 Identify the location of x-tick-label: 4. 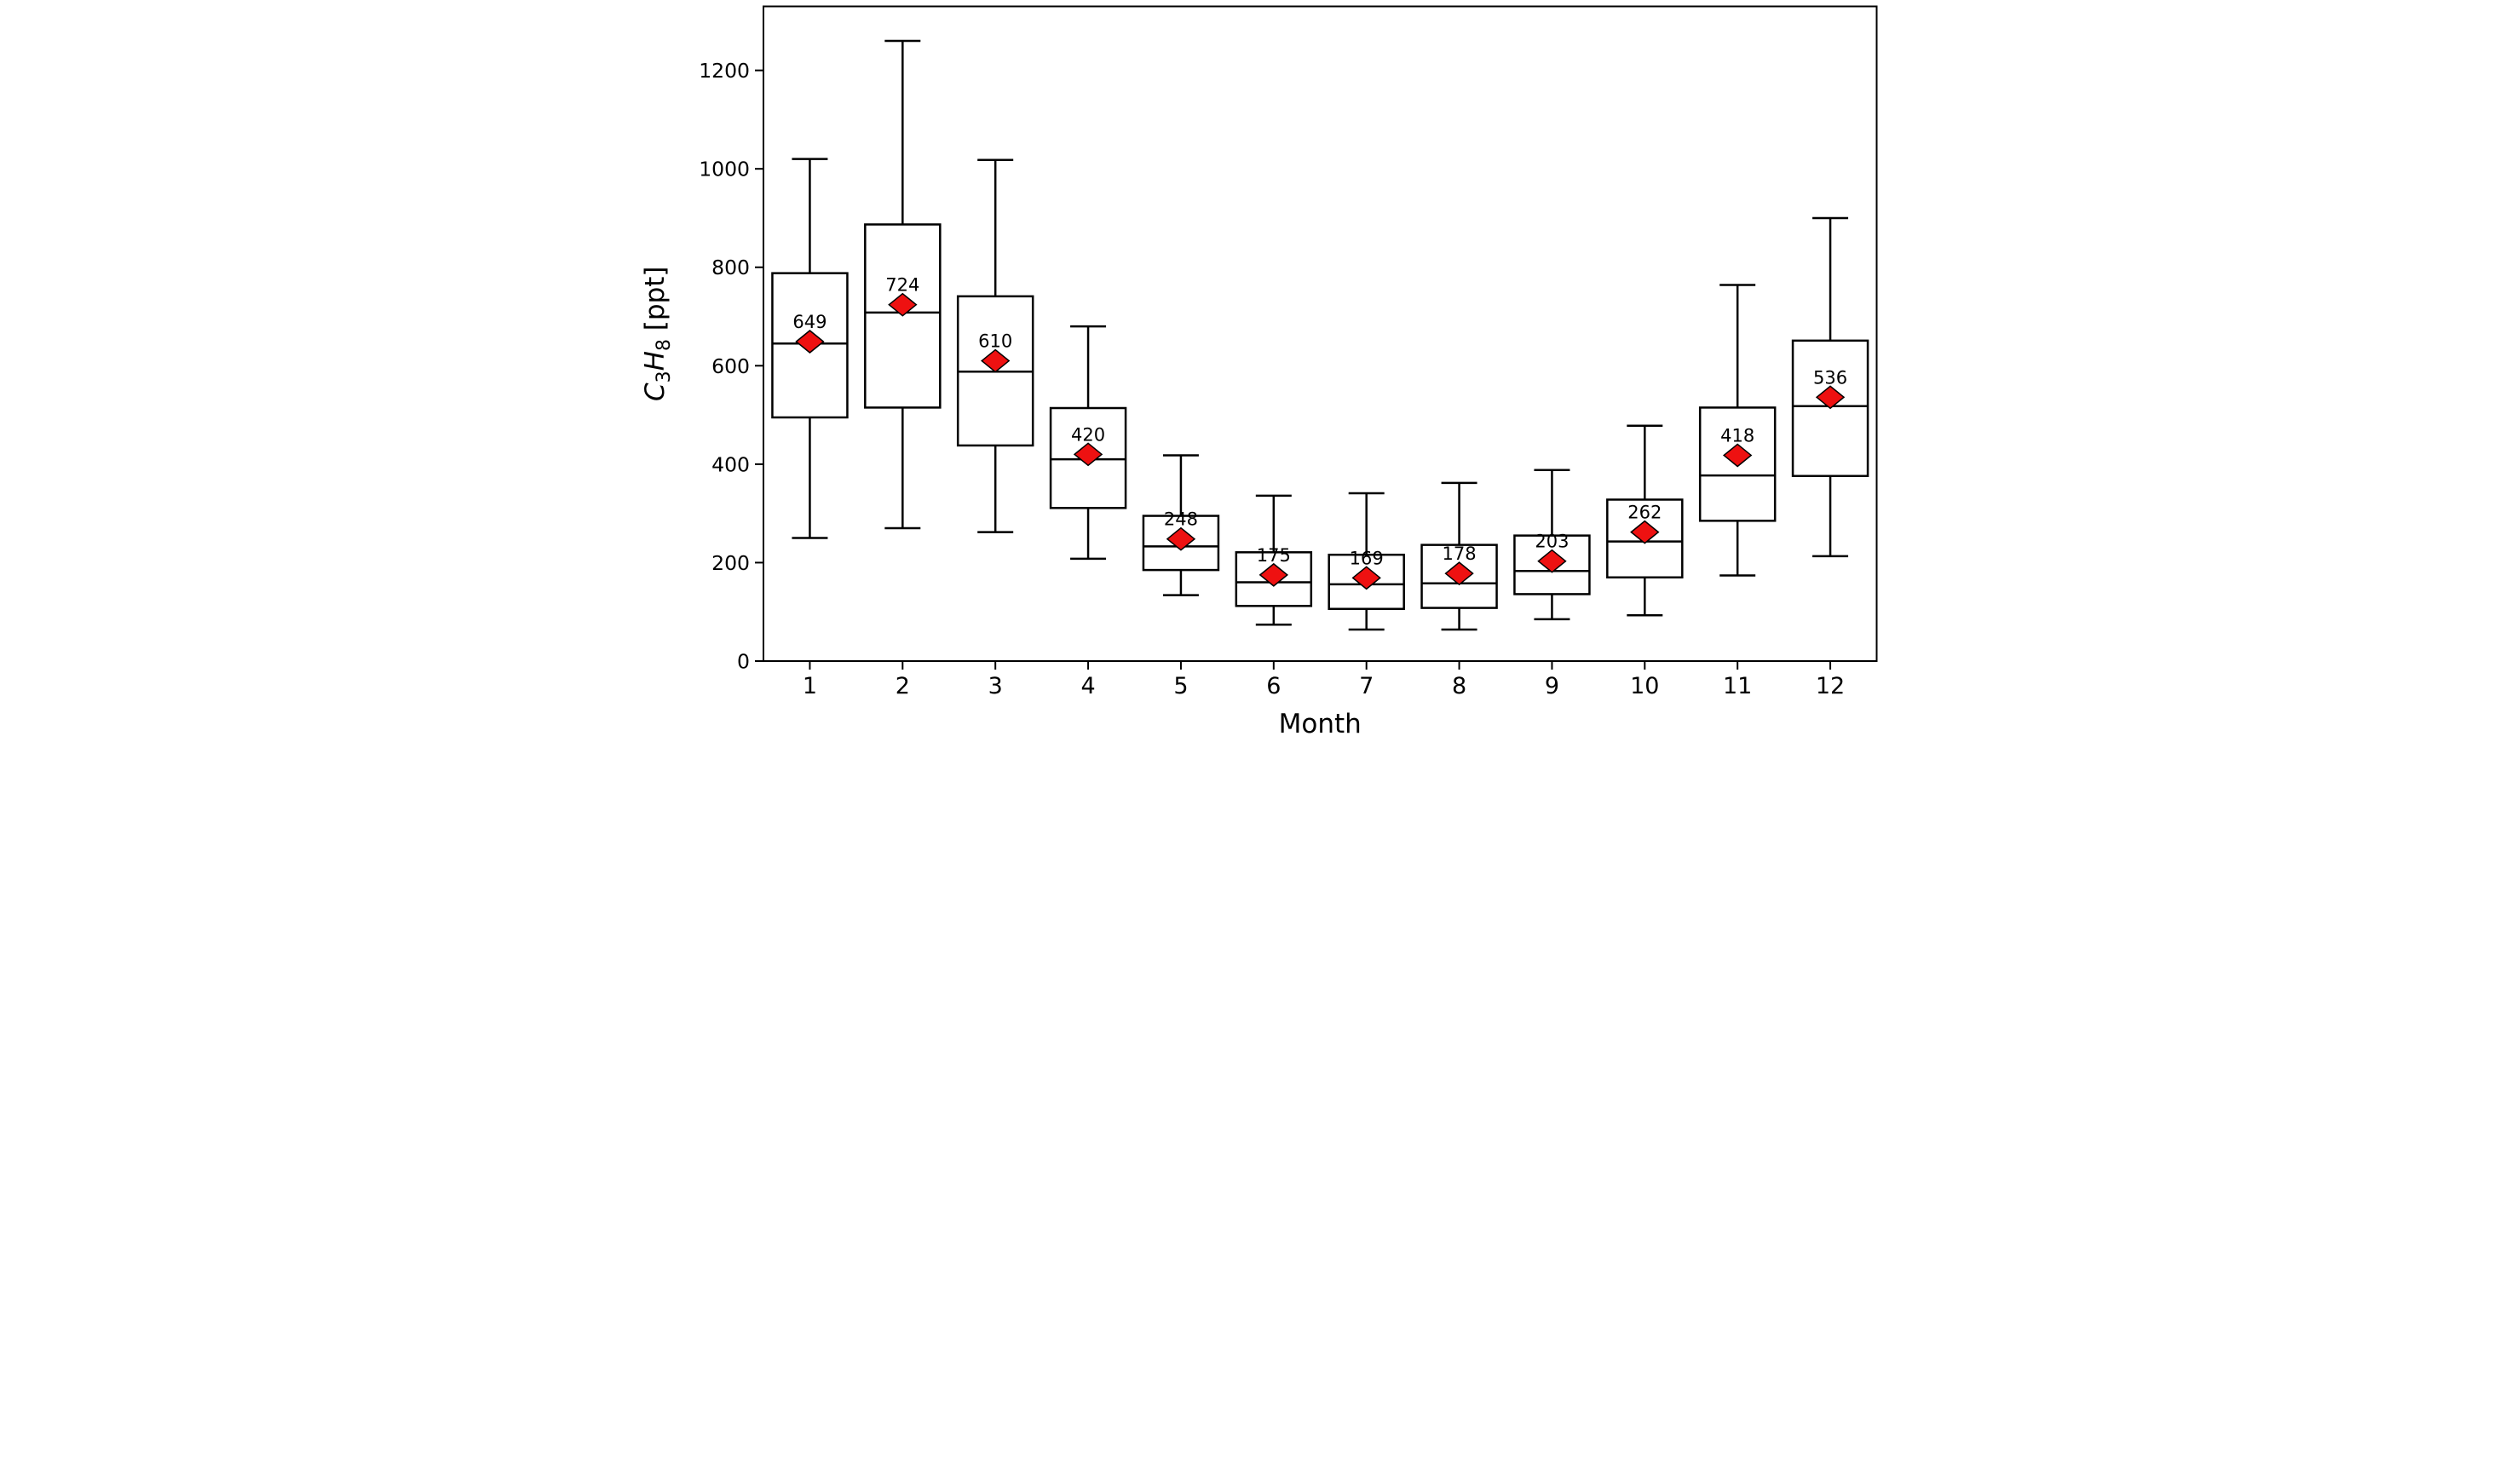
(1087, 686).